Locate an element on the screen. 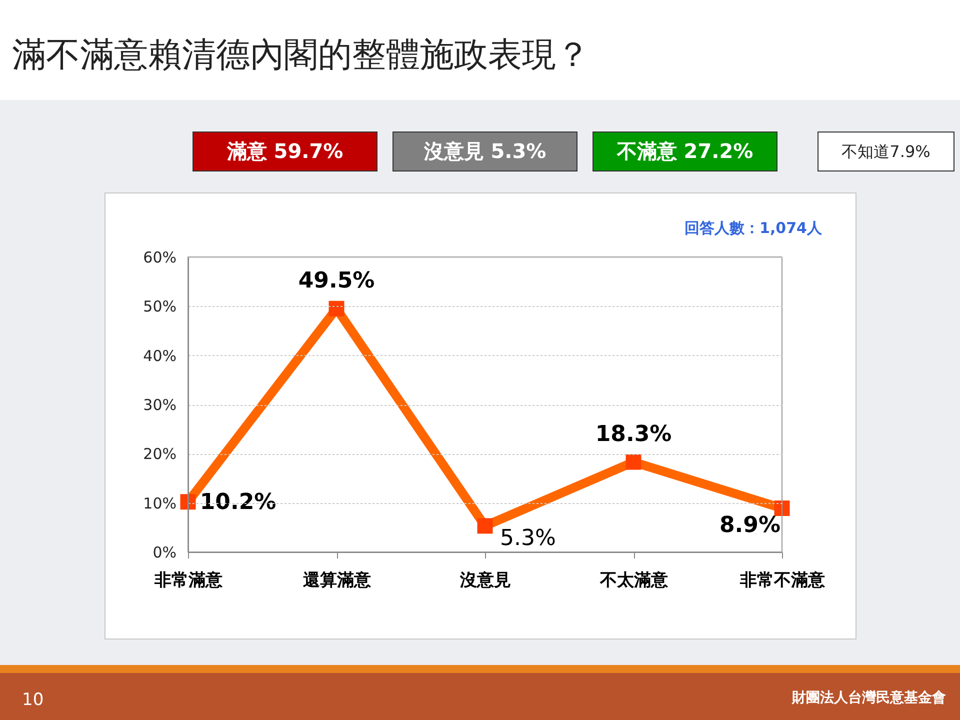  text: 不滿意 27.2% is located at coordinates (685, 151).